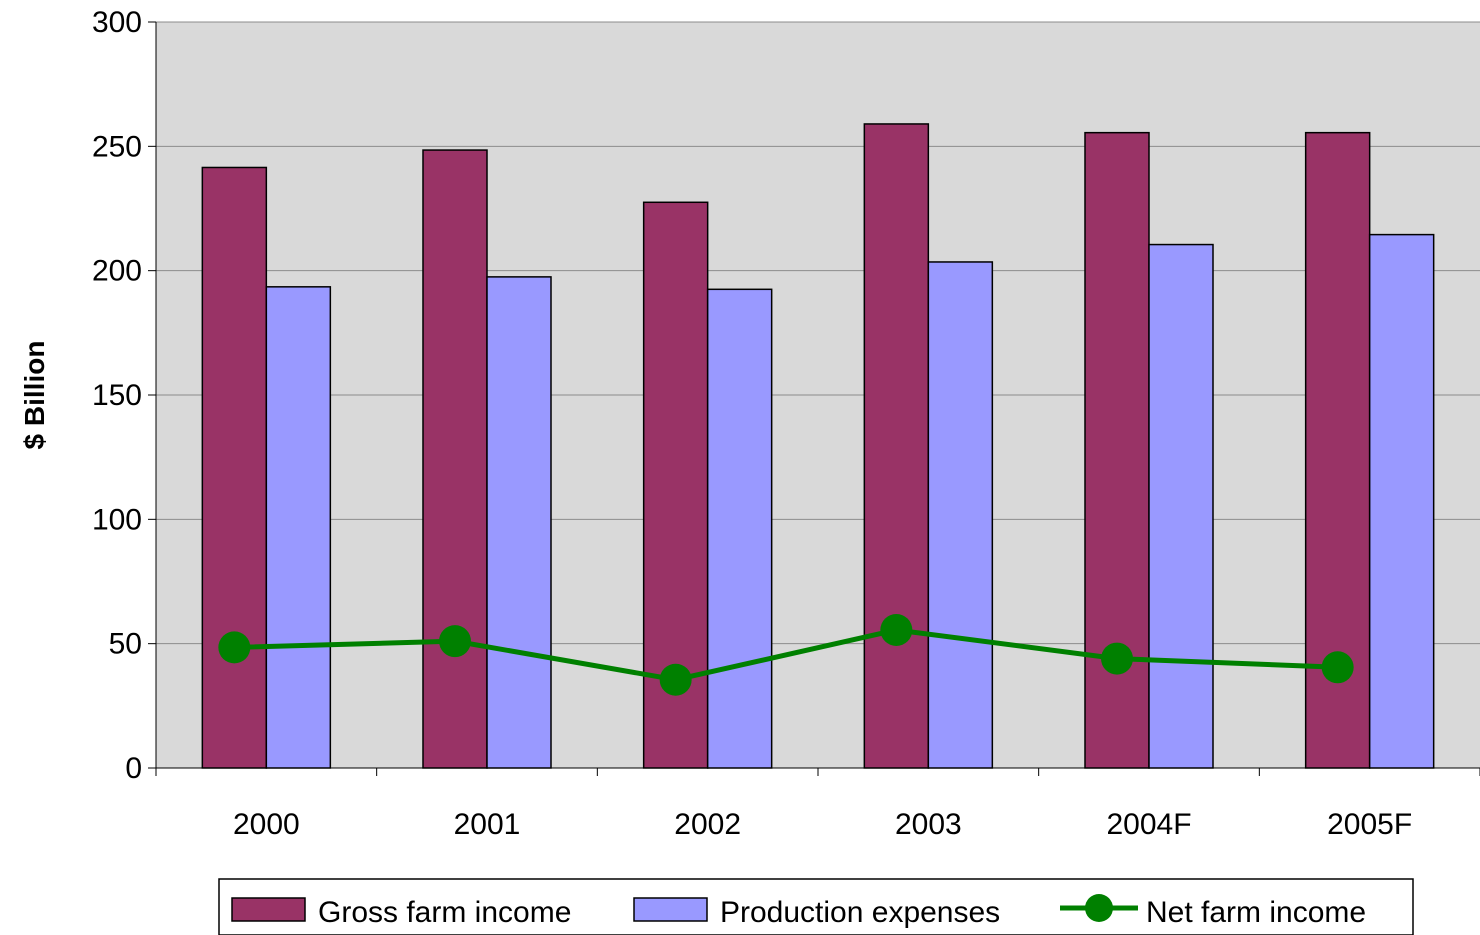 This screenshot has width=1480, height=935. I want to click on legend-label-production-expenses: Production expenses, so click(860, 912).